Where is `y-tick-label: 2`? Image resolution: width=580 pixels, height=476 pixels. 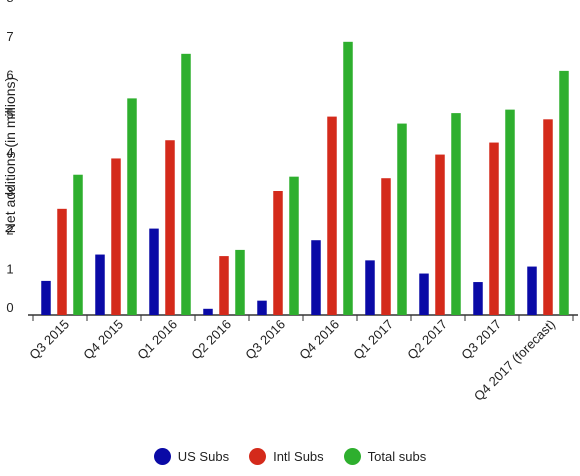
y-tick-label: 2 is located at coordinates (9, 230).